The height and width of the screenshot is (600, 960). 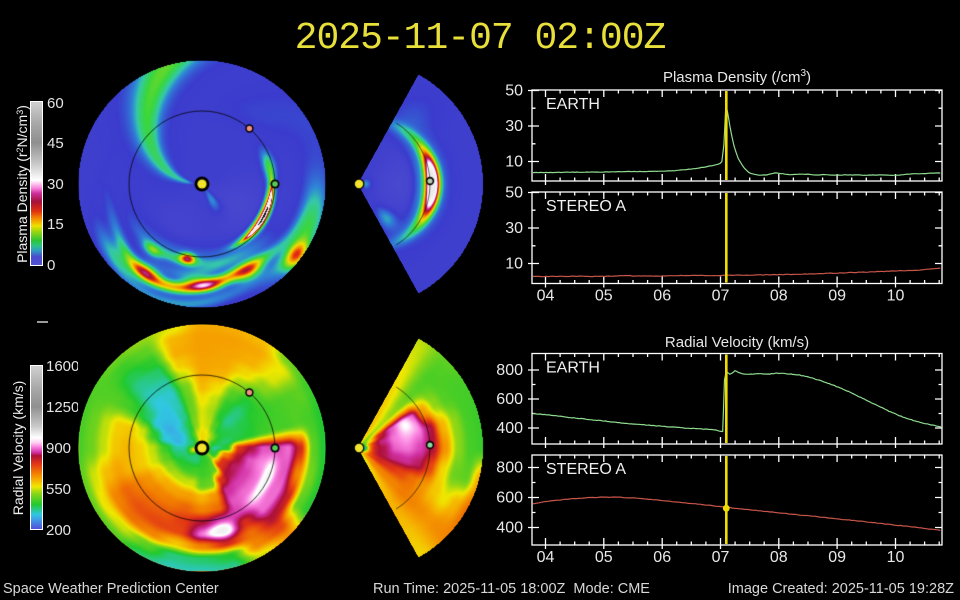 I want to click on svg-text: Radial Velocity (km/s), so click(x=737, y=342).